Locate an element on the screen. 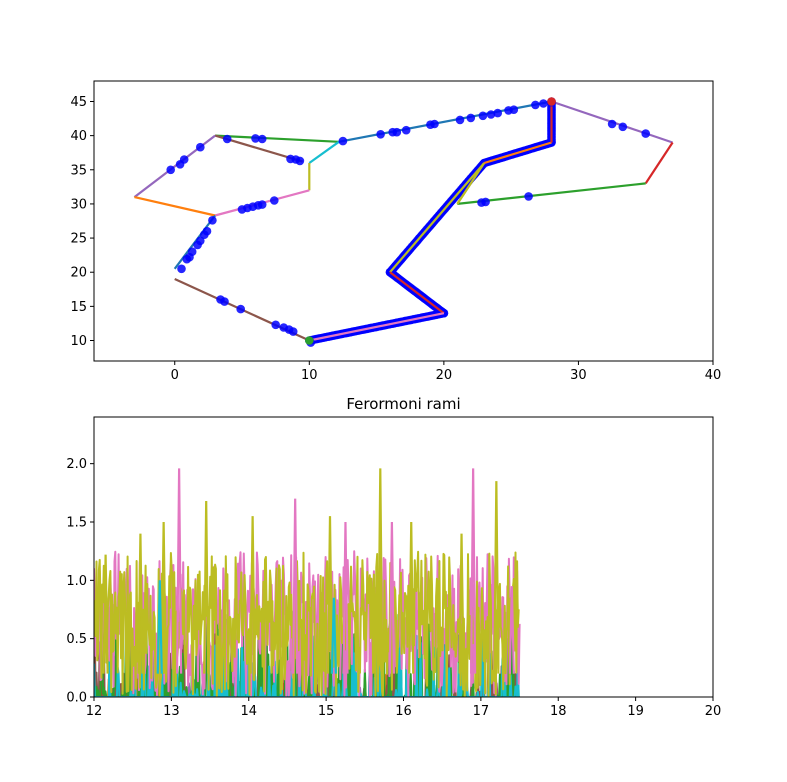 The image size is (787, 782). y-tick-label: 25 is located at coordinates (78, 239).